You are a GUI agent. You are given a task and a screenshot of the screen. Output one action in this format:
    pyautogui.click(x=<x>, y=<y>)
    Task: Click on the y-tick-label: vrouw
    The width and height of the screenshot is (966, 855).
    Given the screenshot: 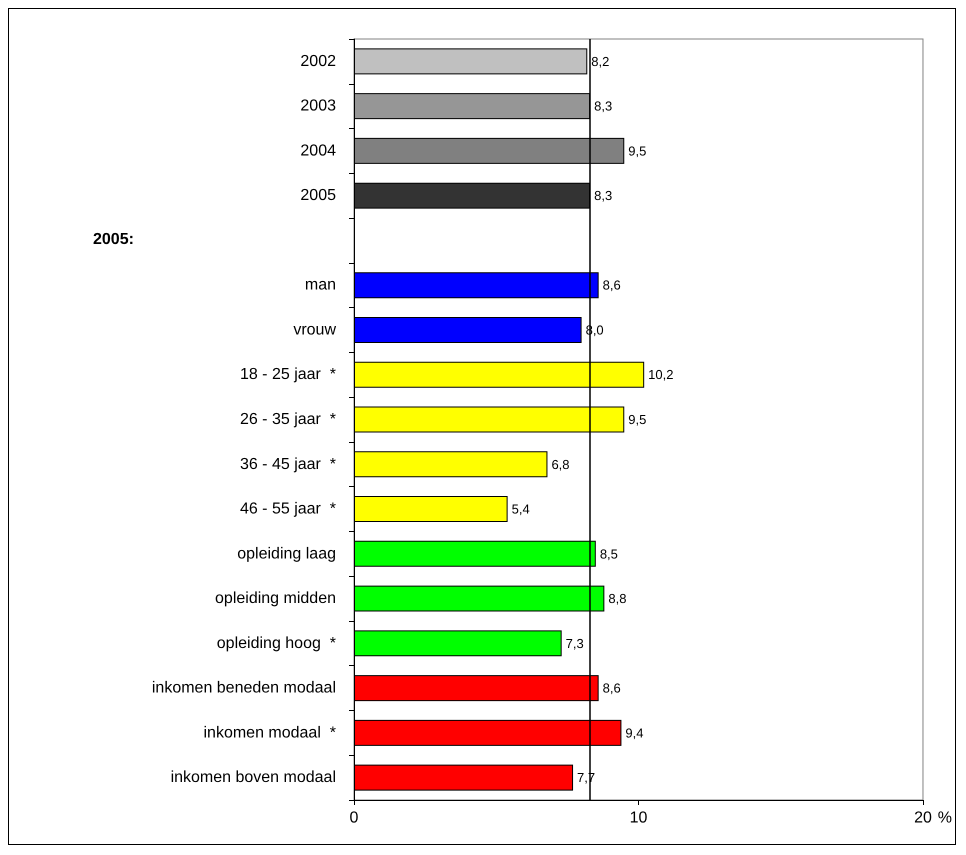 What is the action you would take?
    pyautogui.click(x=314, y=329)
    